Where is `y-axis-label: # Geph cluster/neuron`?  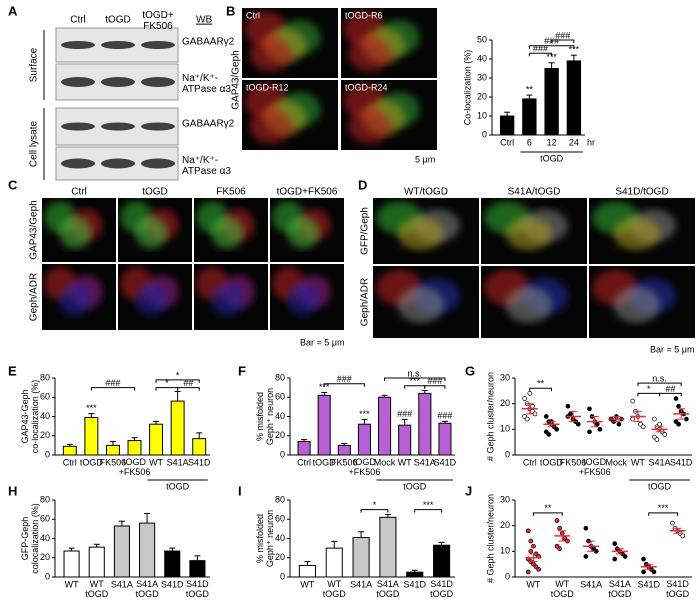 y-axis-label: # Geph cluster/neuron is located at coordinates (490, 538).